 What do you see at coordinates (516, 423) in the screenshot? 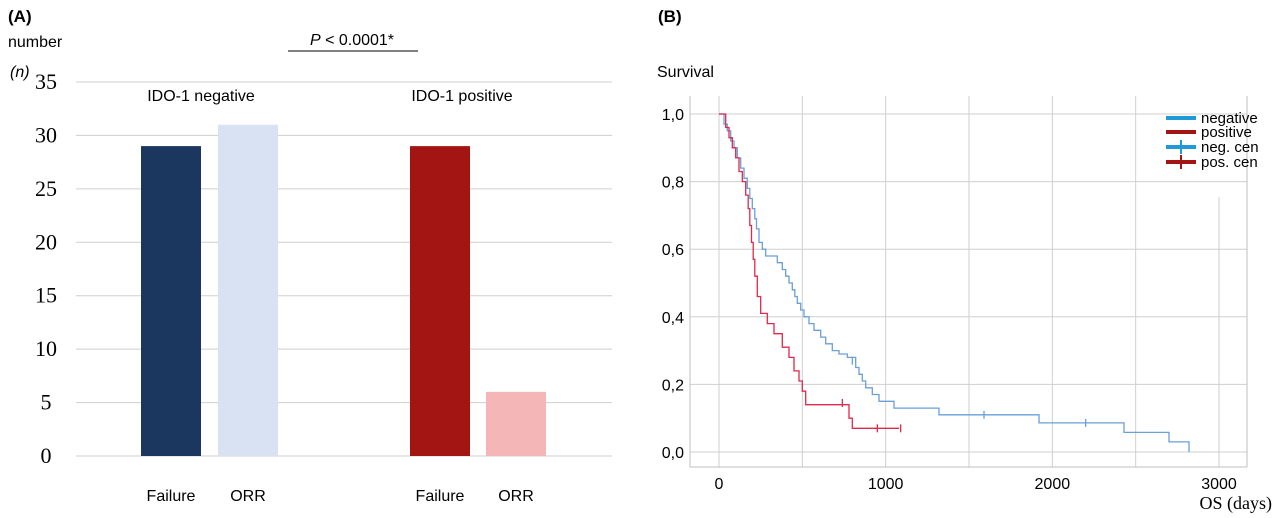
I see `bar-positive-orr` at bounding box center [516, 423].